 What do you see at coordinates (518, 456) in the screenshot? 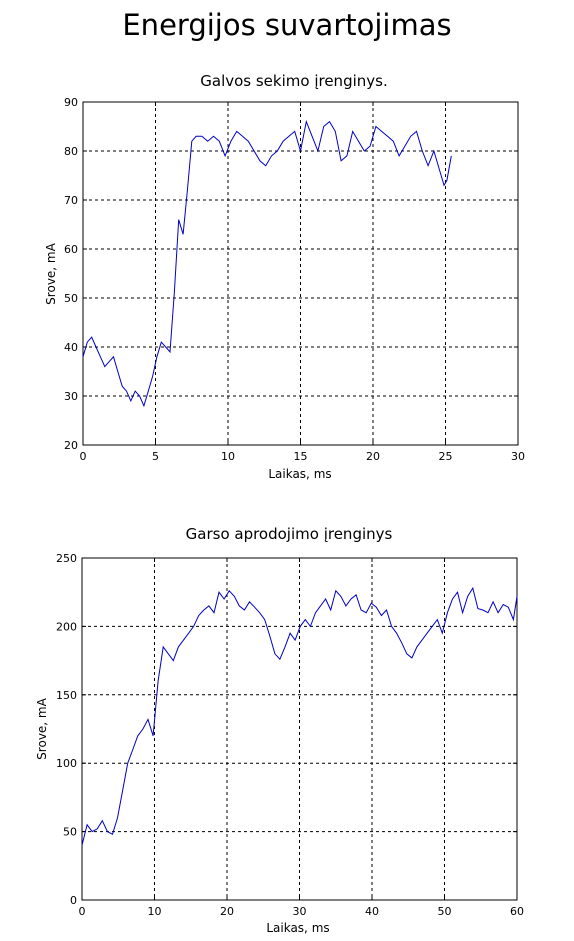
I see `chart-1-xtick-label: 30` at bounding box center [518, 456].